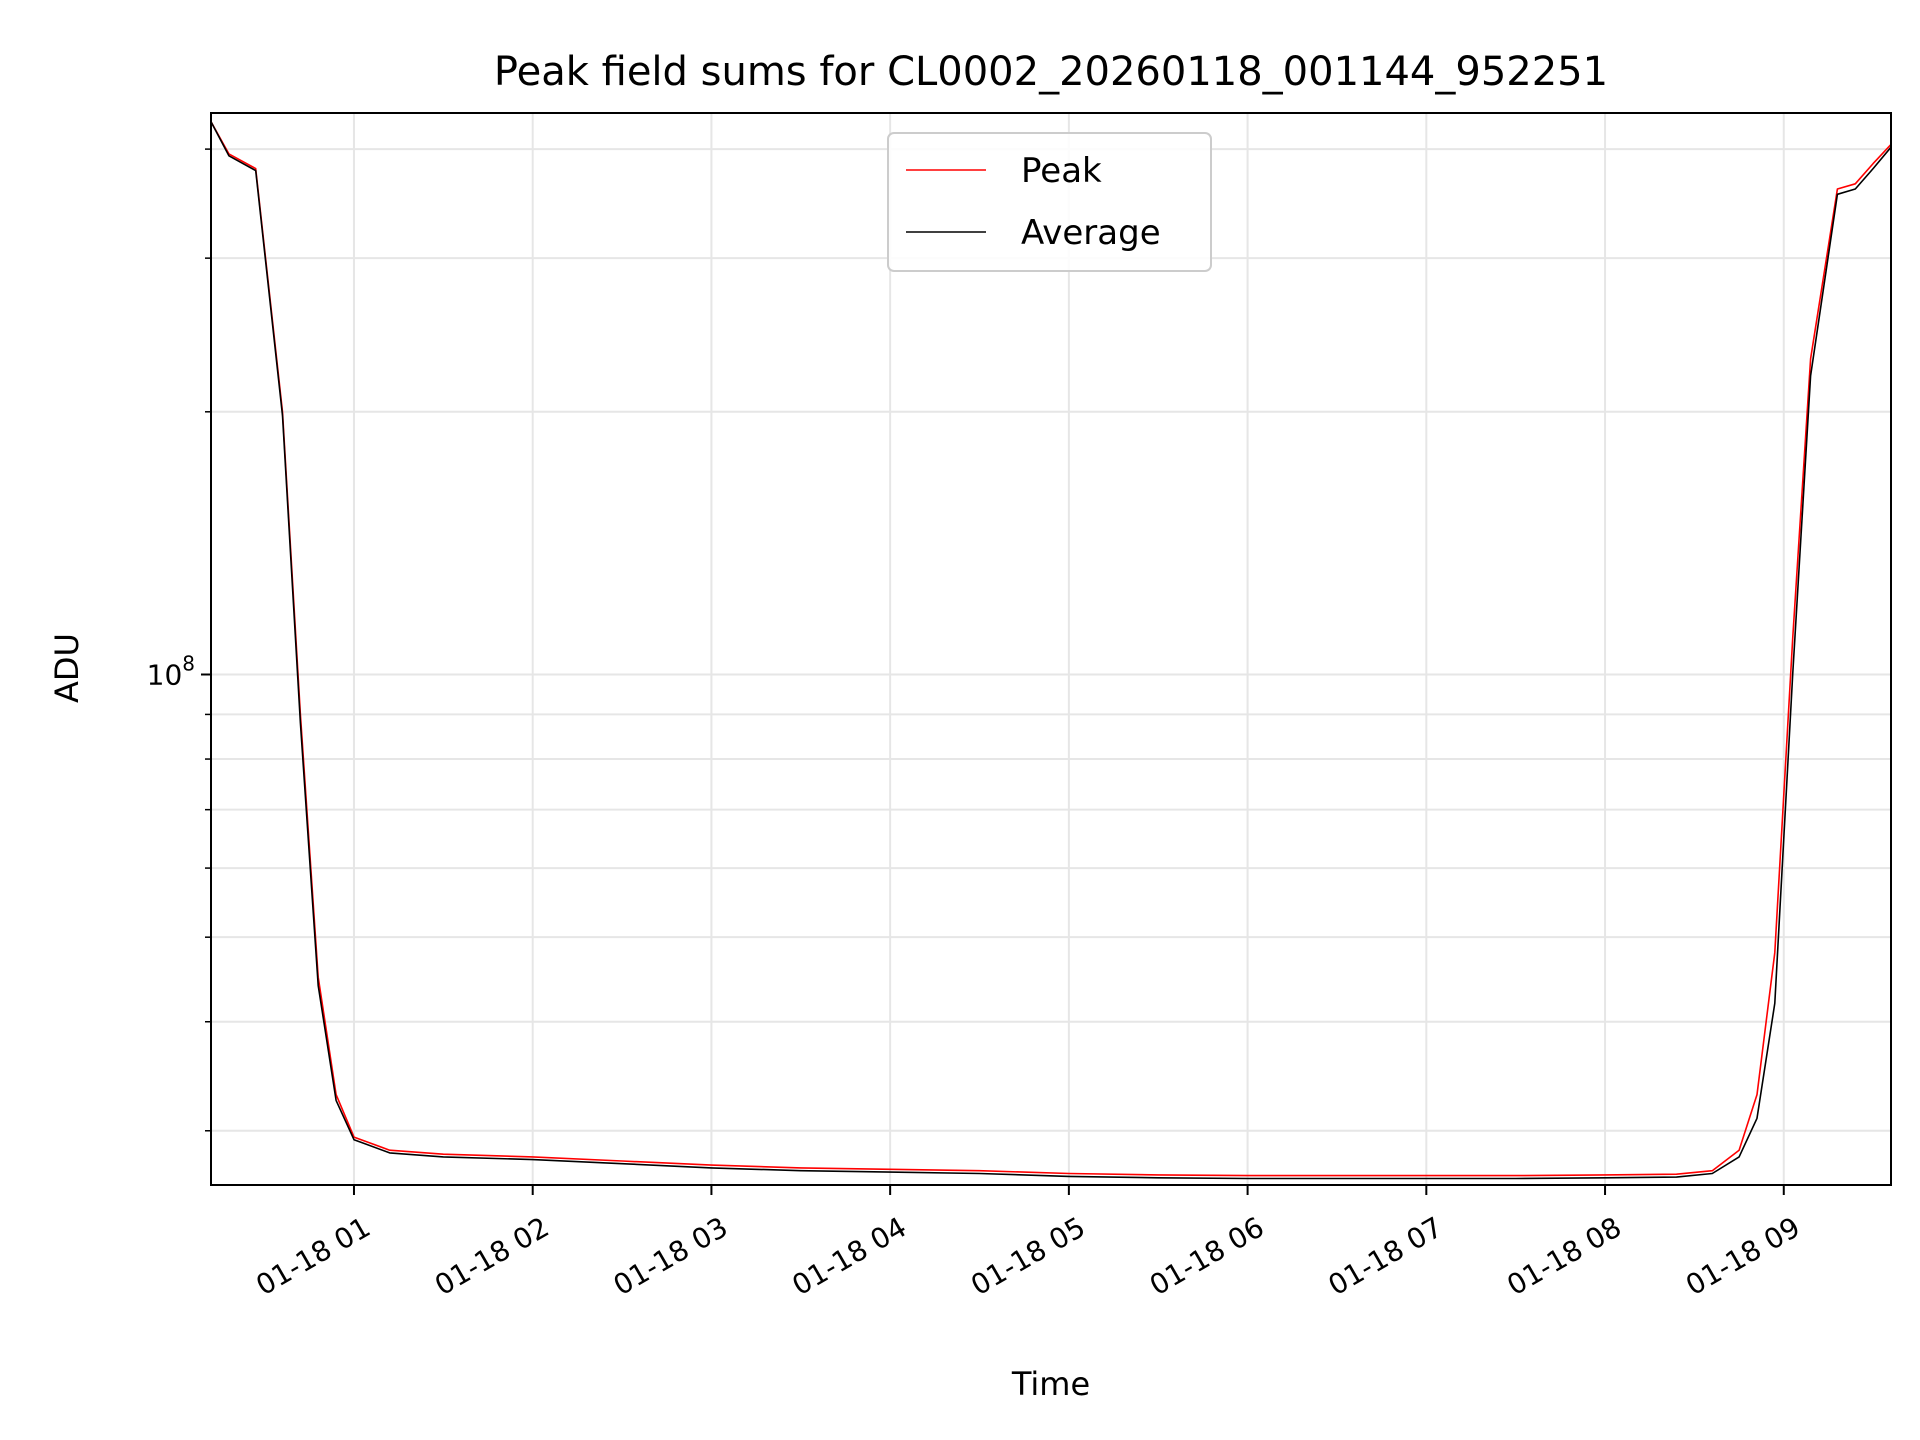 This screenshot has width=1920, height=1440. Describe the element at coordinates (171, 671) in the screenshot. I see `y-tick-label: 108` at that location.